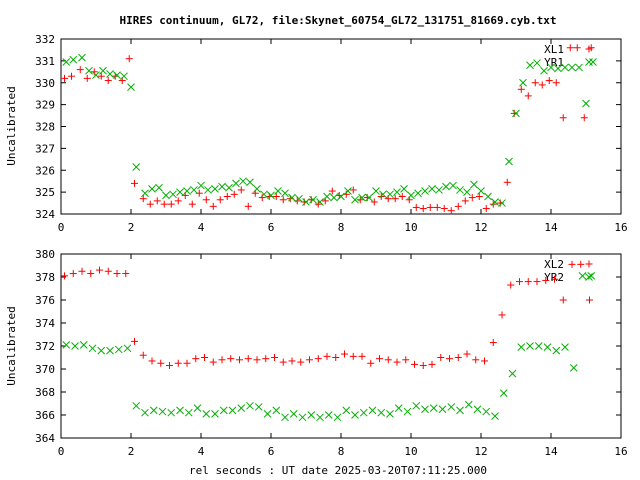  What do you see at coordinates (410, 451) in the screenshot?
I see `x-tick-label: 10` at bounding box center [410, 451].